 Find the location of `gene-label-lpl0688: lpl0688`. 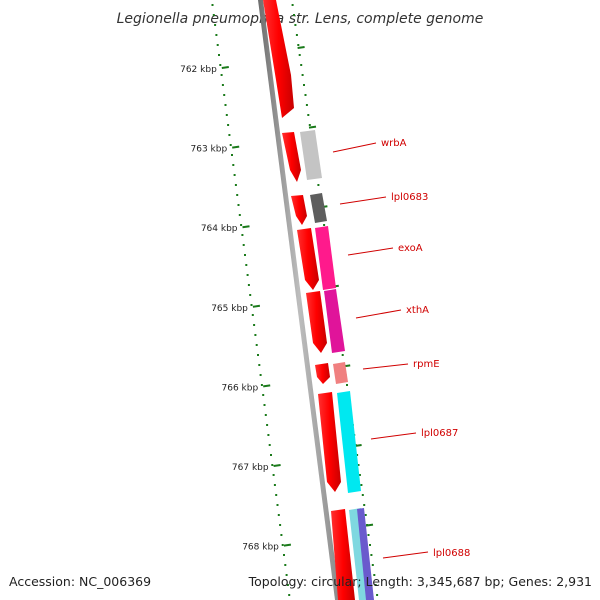

gene-label-lpl0688: lpl0688 is located at coordinates (451, 553).